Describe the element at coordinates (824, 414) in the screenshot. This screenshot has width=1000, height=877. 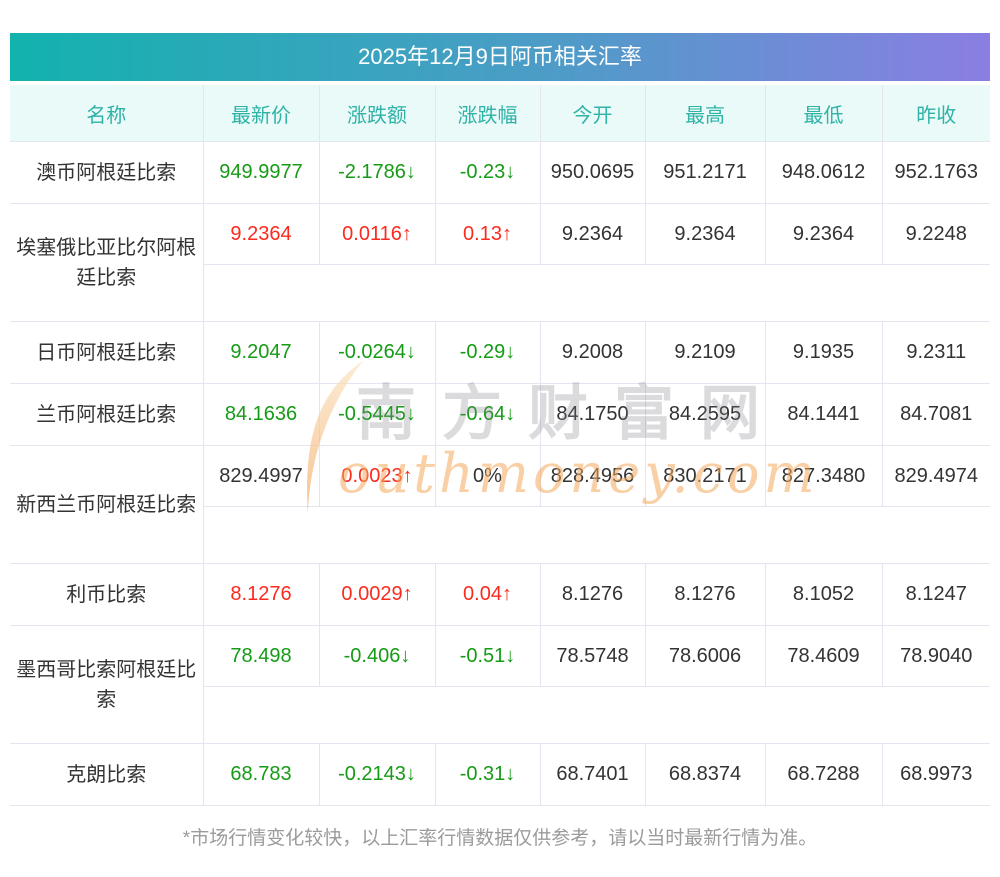
I see `low-price-cell: 84.1441` at that location.